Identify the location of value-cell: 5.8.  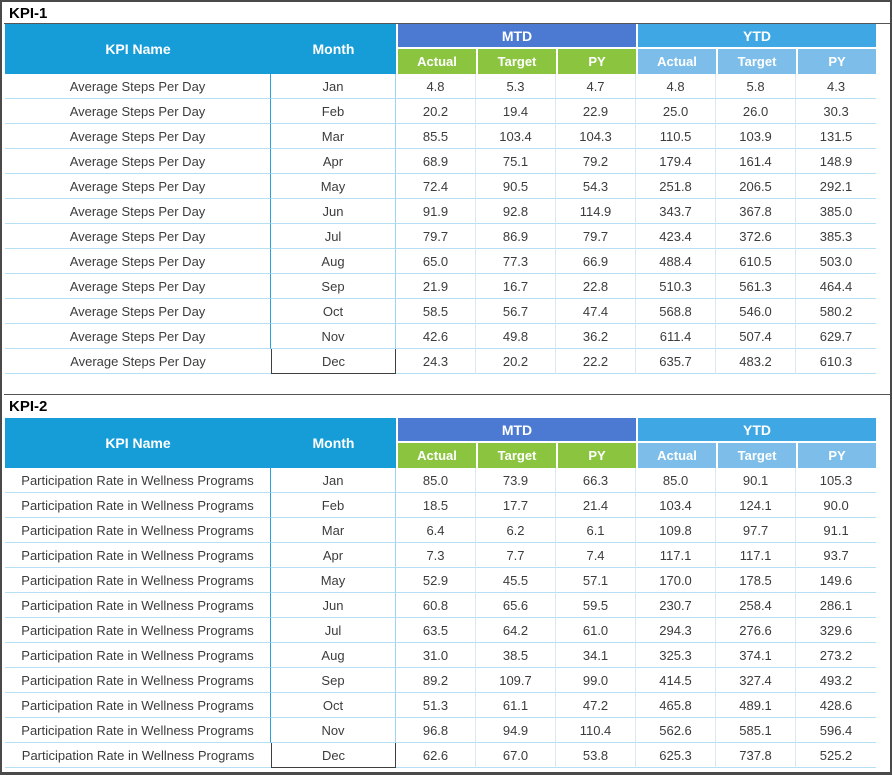
(756, 86).